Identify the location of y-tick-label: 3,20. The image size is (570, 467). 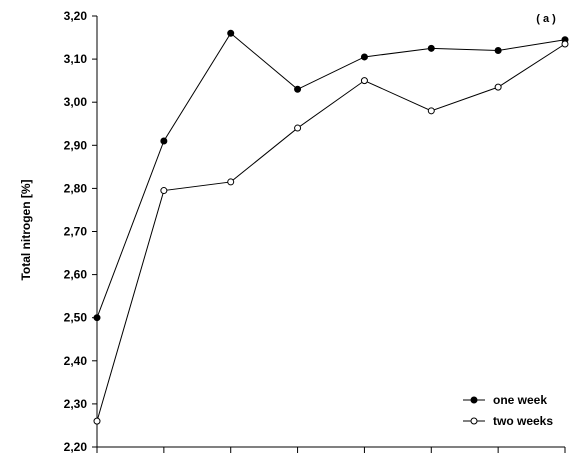
(76, 16).